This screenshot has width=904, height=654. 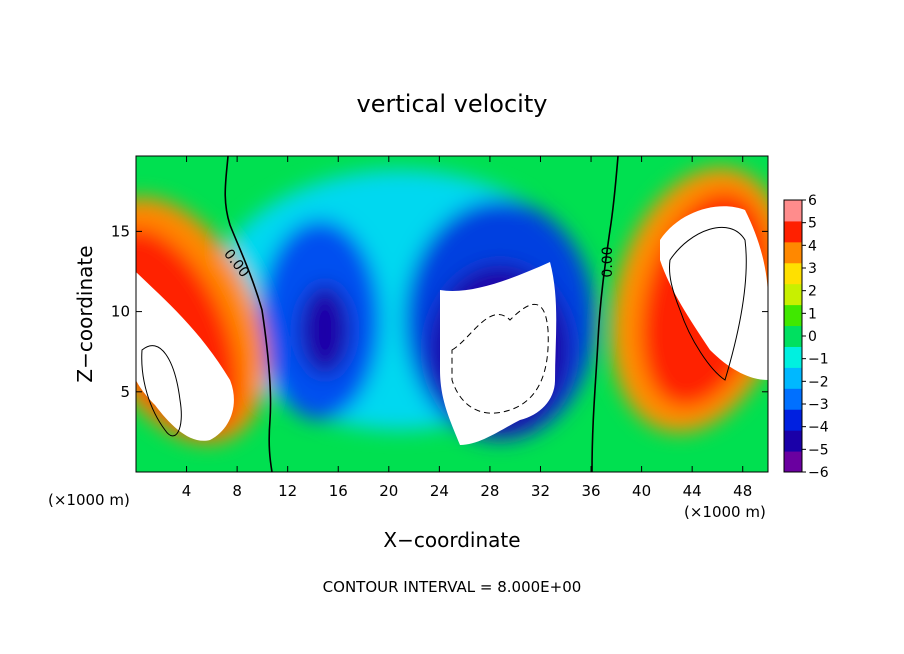 What do you see at coordinates (120, 312) in the screenshot?
I see `y-tick-label: 10` at bounding box center [120, 312].